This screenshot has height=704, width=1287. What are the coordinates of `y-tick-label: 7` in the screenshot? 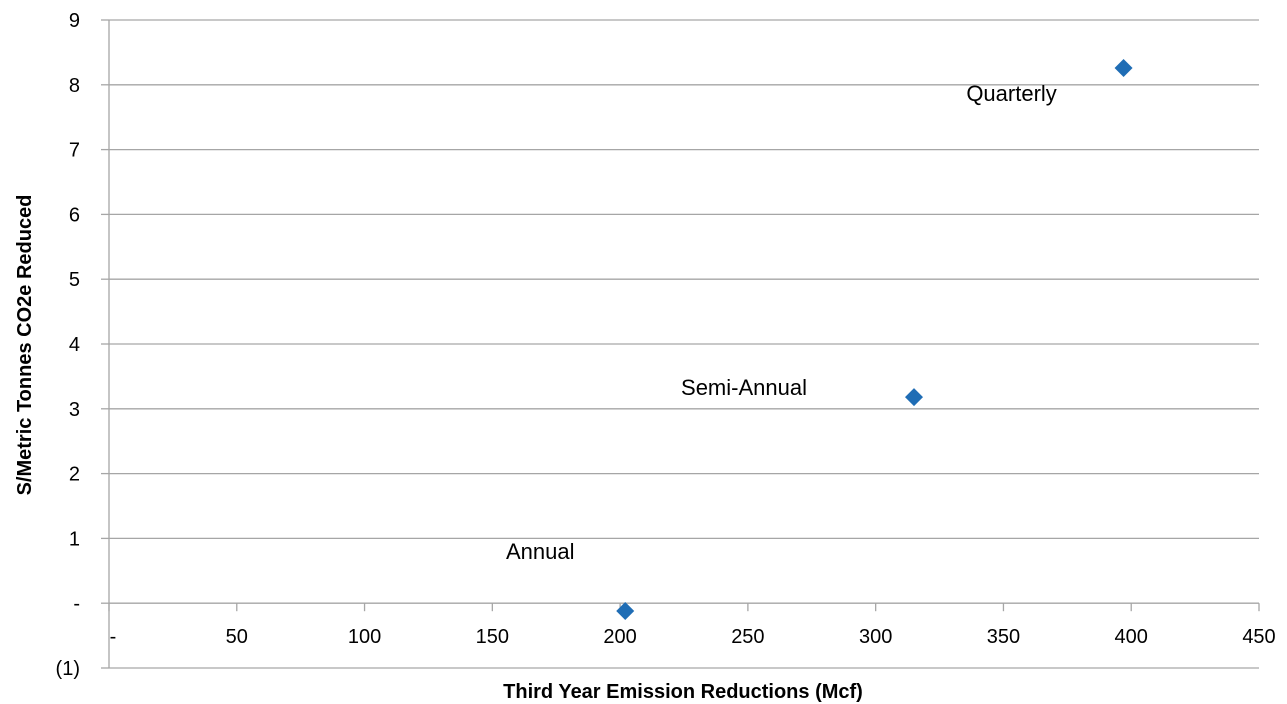 It's located at (74, 151).